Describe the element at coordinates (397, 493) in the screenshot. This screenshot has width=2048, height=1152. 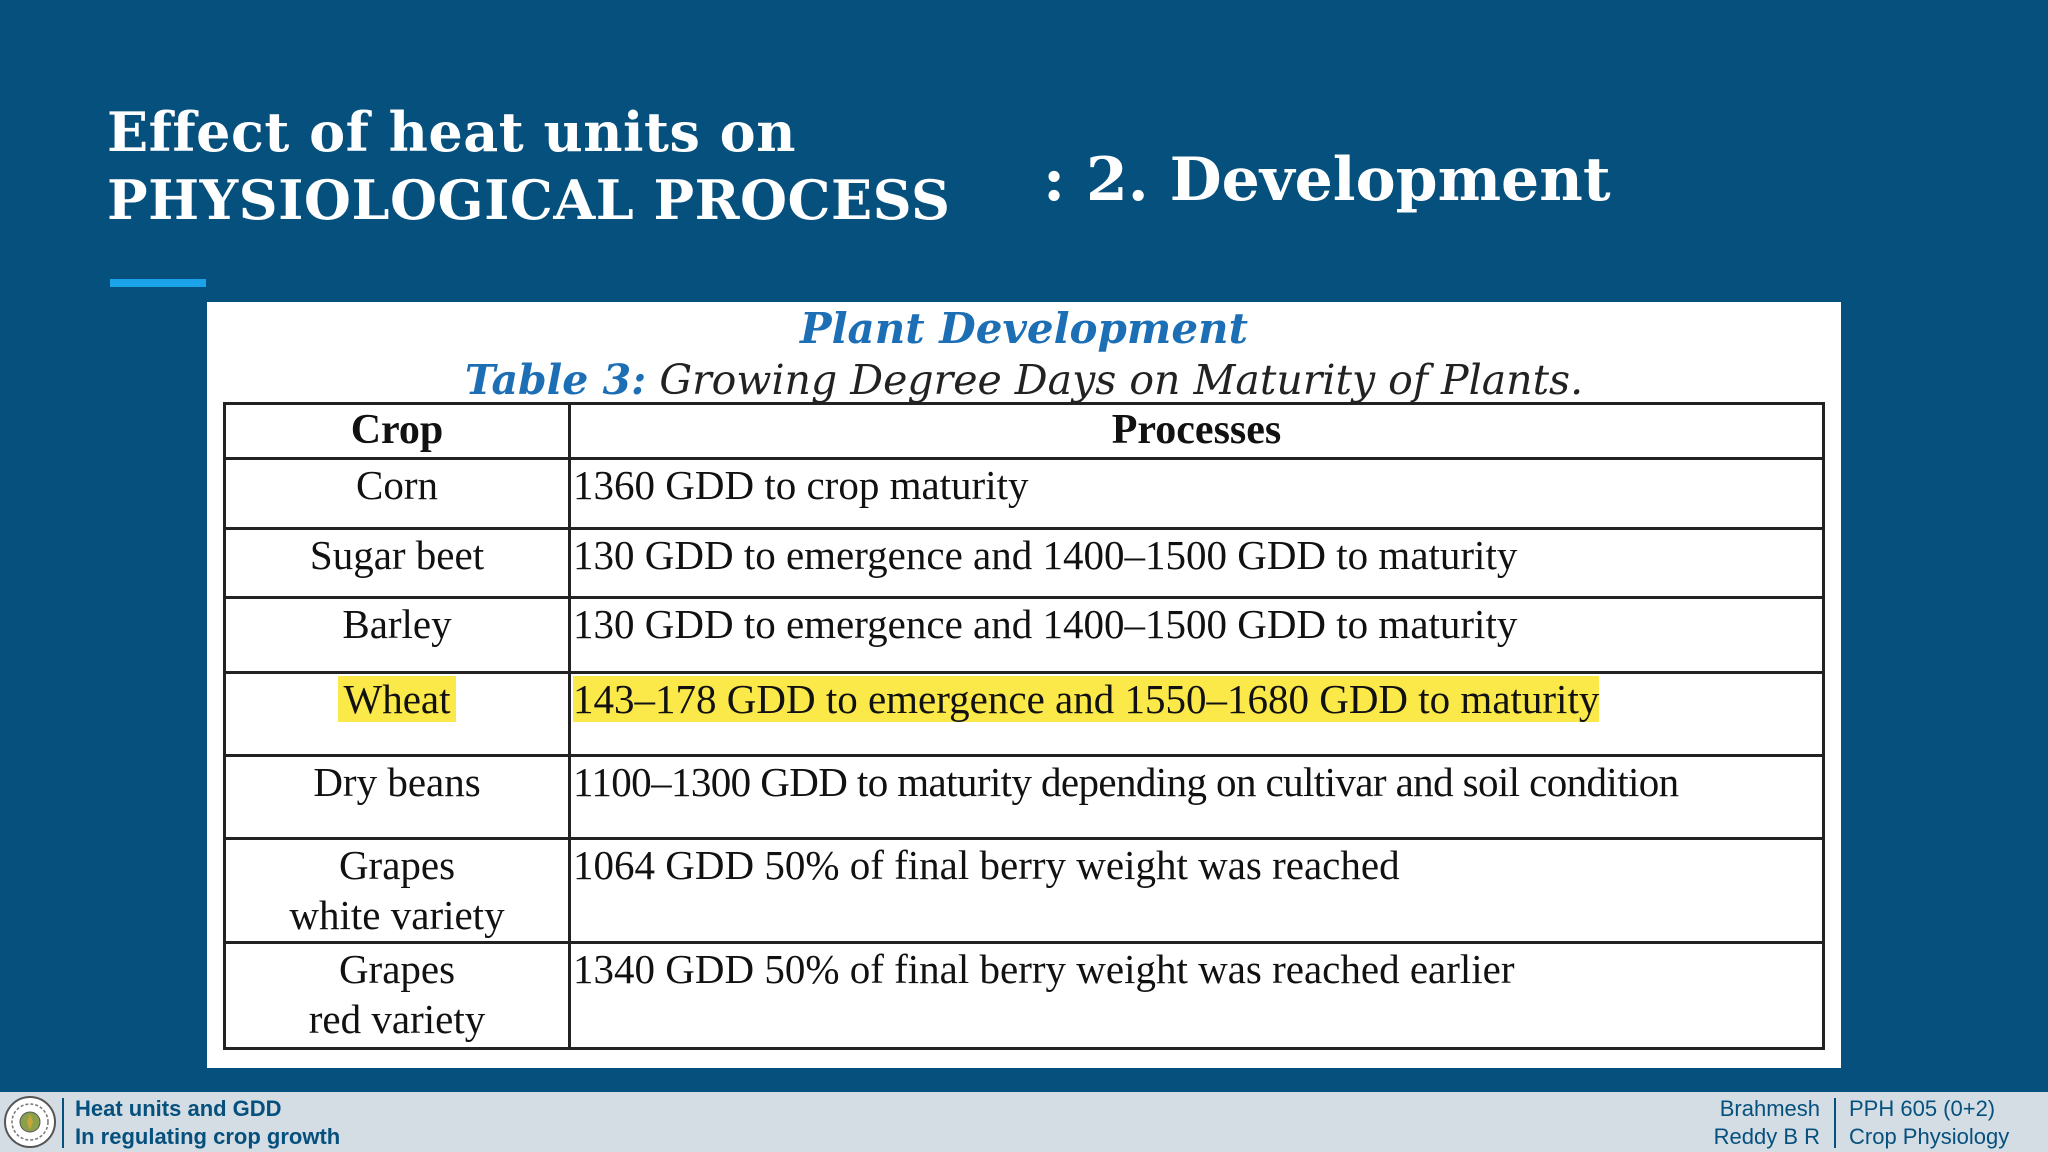
I see `crop-cell: Corn` at that location.